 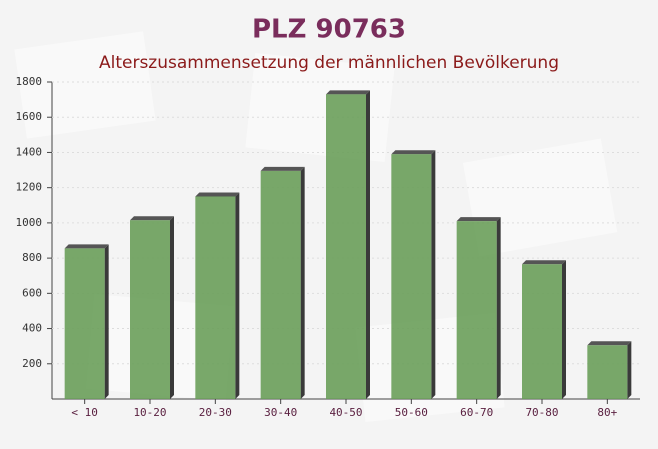 I want to click on y-tick-label: 1600, so click(x=29, y=116).